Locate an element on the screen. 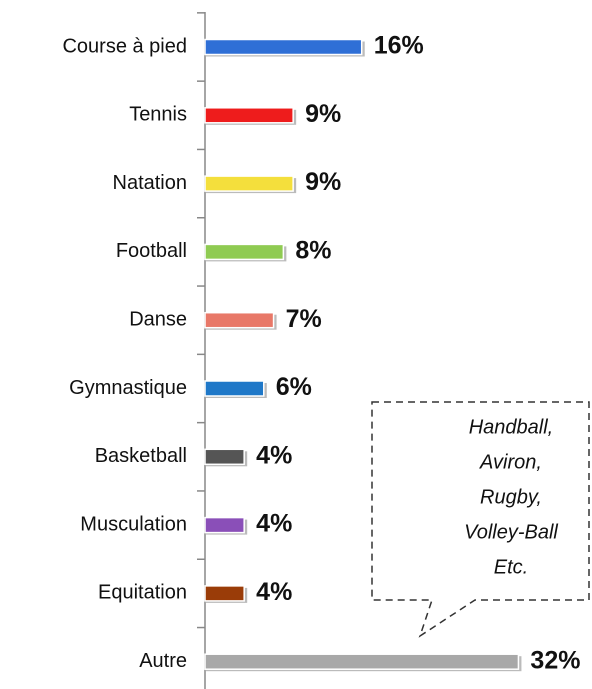 This screenshot has height=689, width=592. value-label: 32% is located at coordinates (555, 660).